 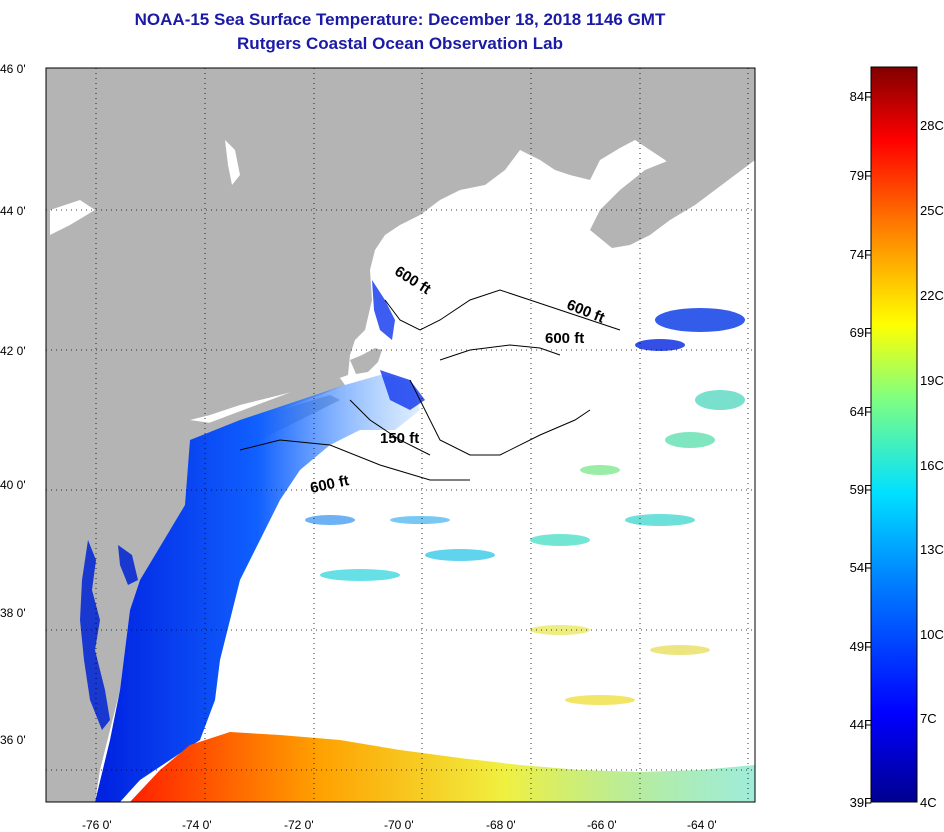 I want to click on land-long-island, so click(x=267, y=406).